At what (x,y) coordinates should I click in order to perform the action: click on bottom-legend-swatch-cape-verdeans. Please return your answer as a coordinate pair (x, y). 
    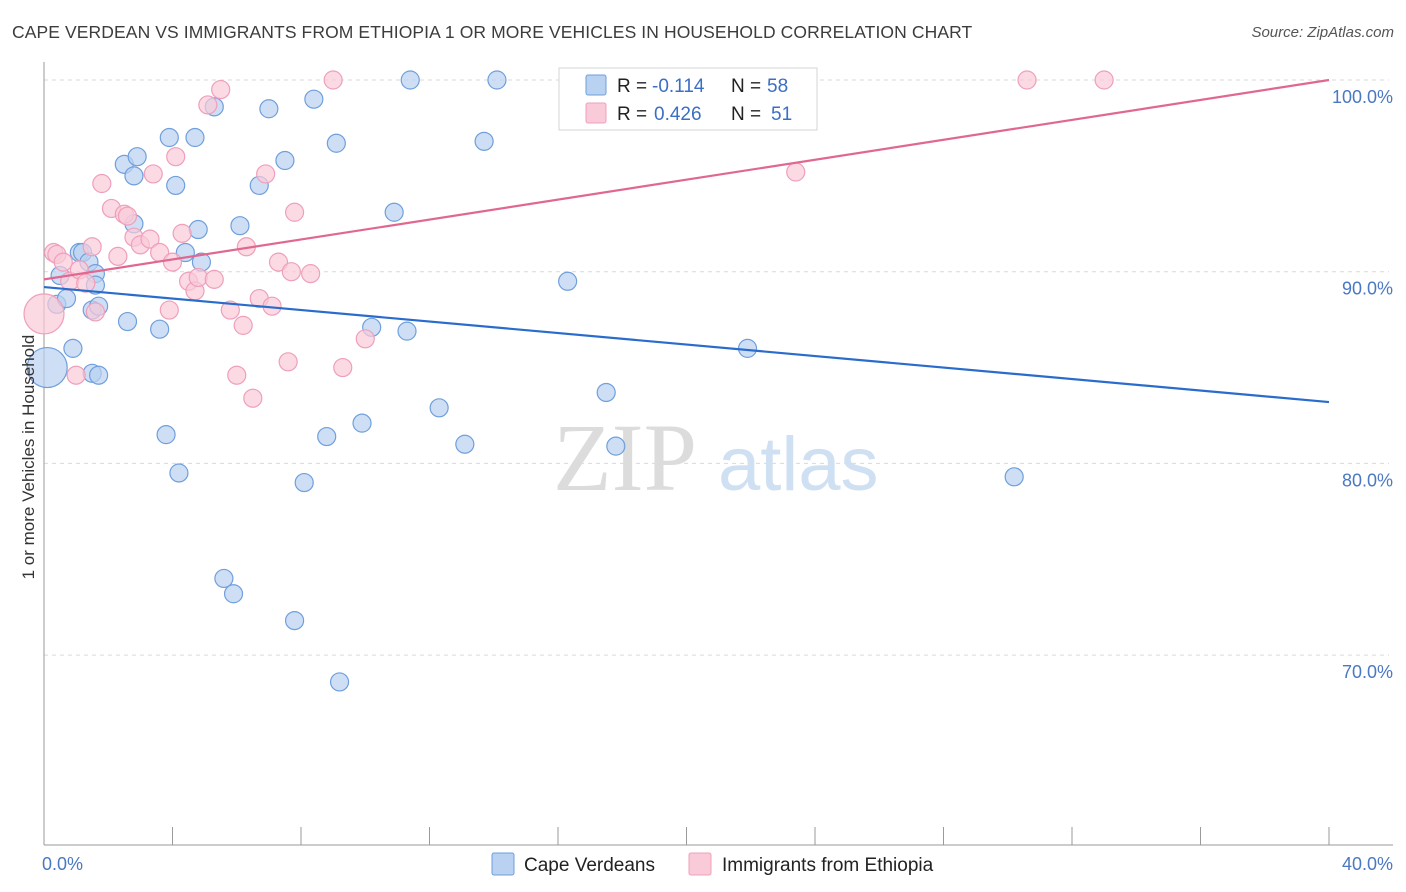
    Looking at the image, I should click on (503, 864).